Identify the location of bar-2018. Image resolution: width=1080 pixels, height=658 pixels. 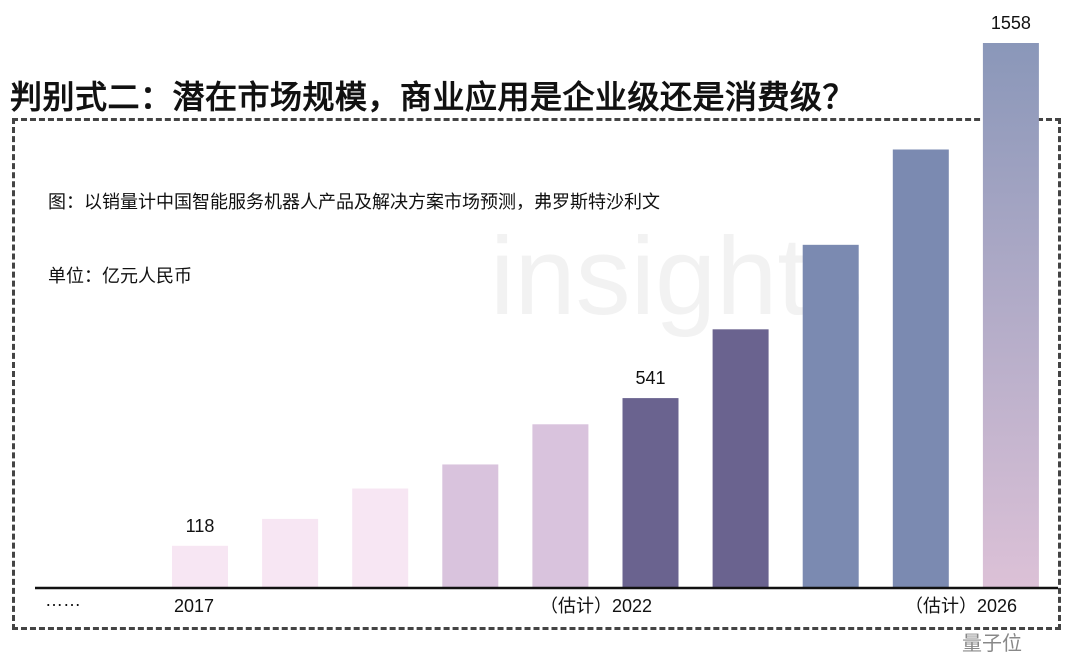
(290, 552).